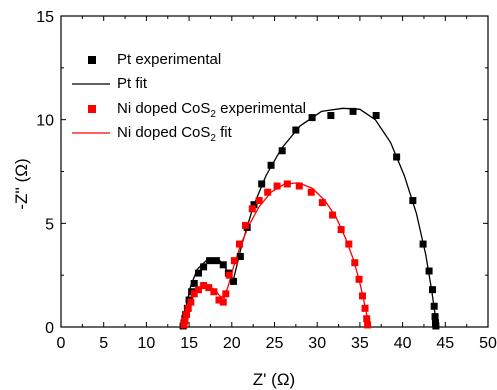 The image size is (497, 390). I want to click on x-tick-label: 20, so click(232, 343).